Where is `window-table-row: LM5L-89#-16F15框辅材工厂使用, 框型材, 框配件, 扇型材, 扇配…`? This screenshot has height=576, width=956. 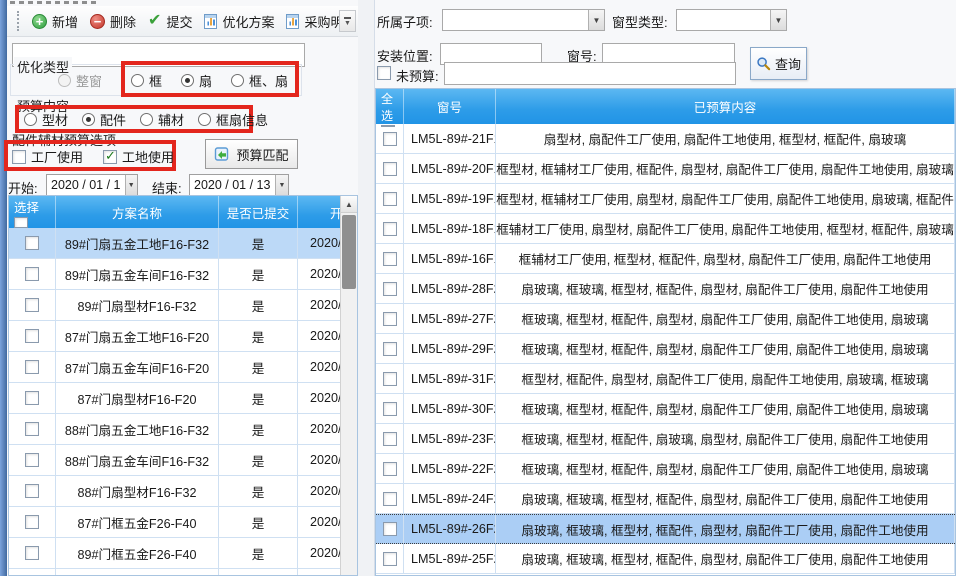 window-table-row: LM5L-89#-16F15框辅材工厂使用, 框型材, 框配件, 扇型材, 扇配… is located at coordinates (665, 259).